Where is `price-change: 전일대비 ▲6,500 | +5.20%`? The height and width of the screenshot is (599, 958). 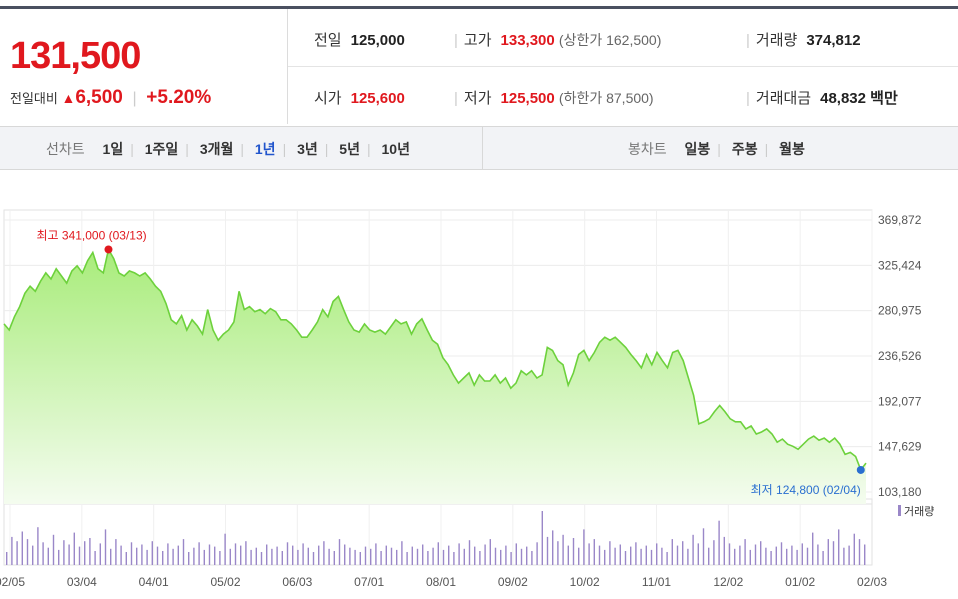 price-change: 전일대비 ▲6,500 | +5.20% is located at coordinates (110, 98).